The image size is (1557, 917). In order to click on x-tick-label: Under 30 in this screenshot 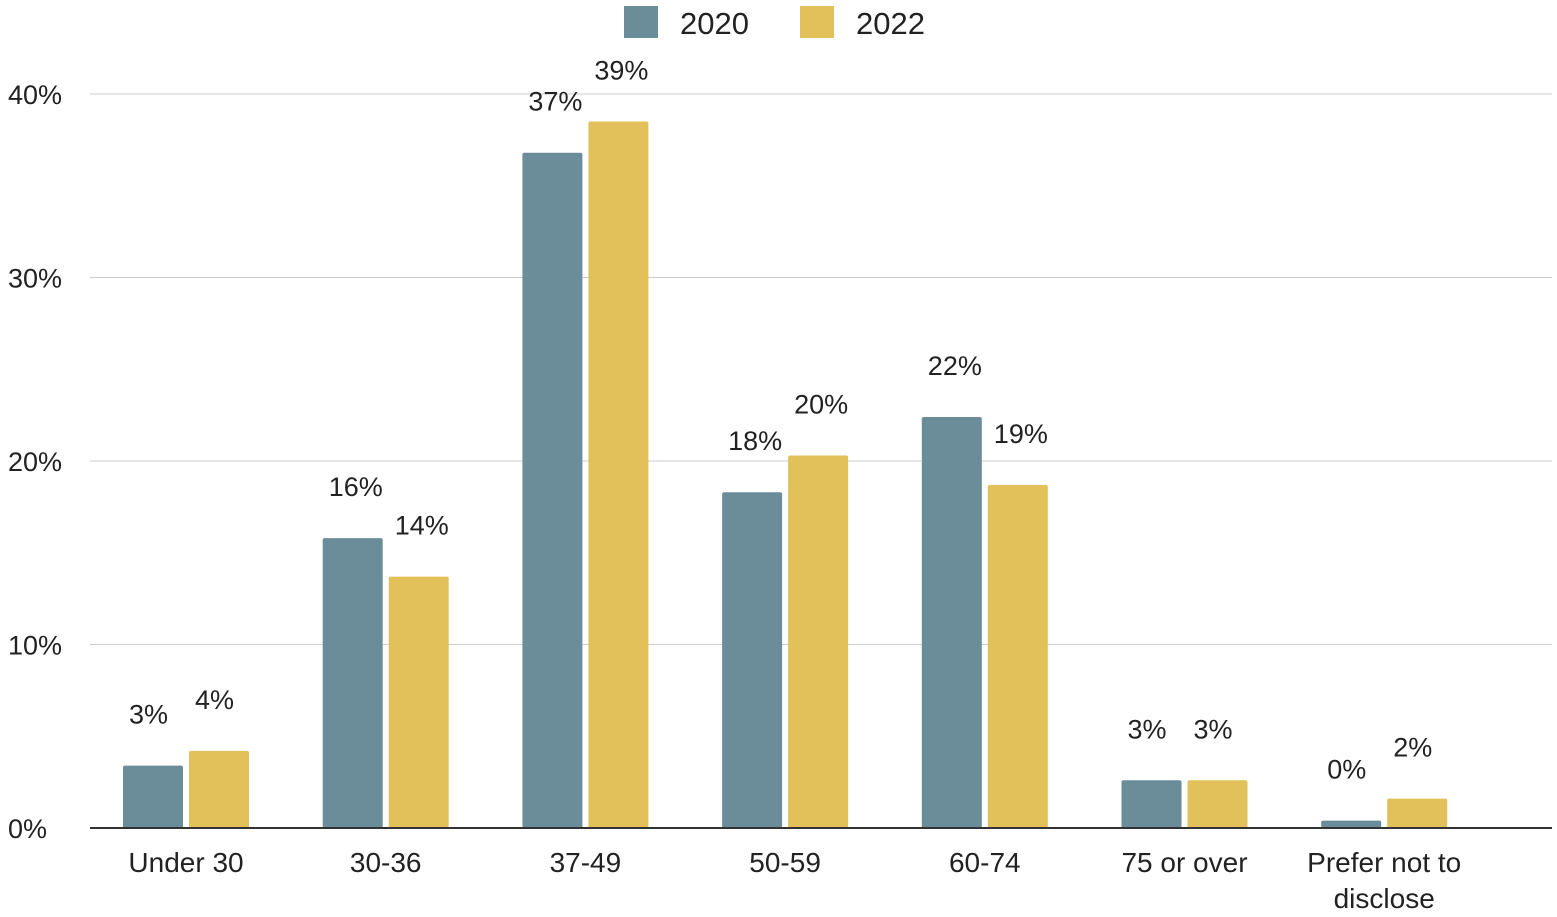, I will do `click(185, 862)`.